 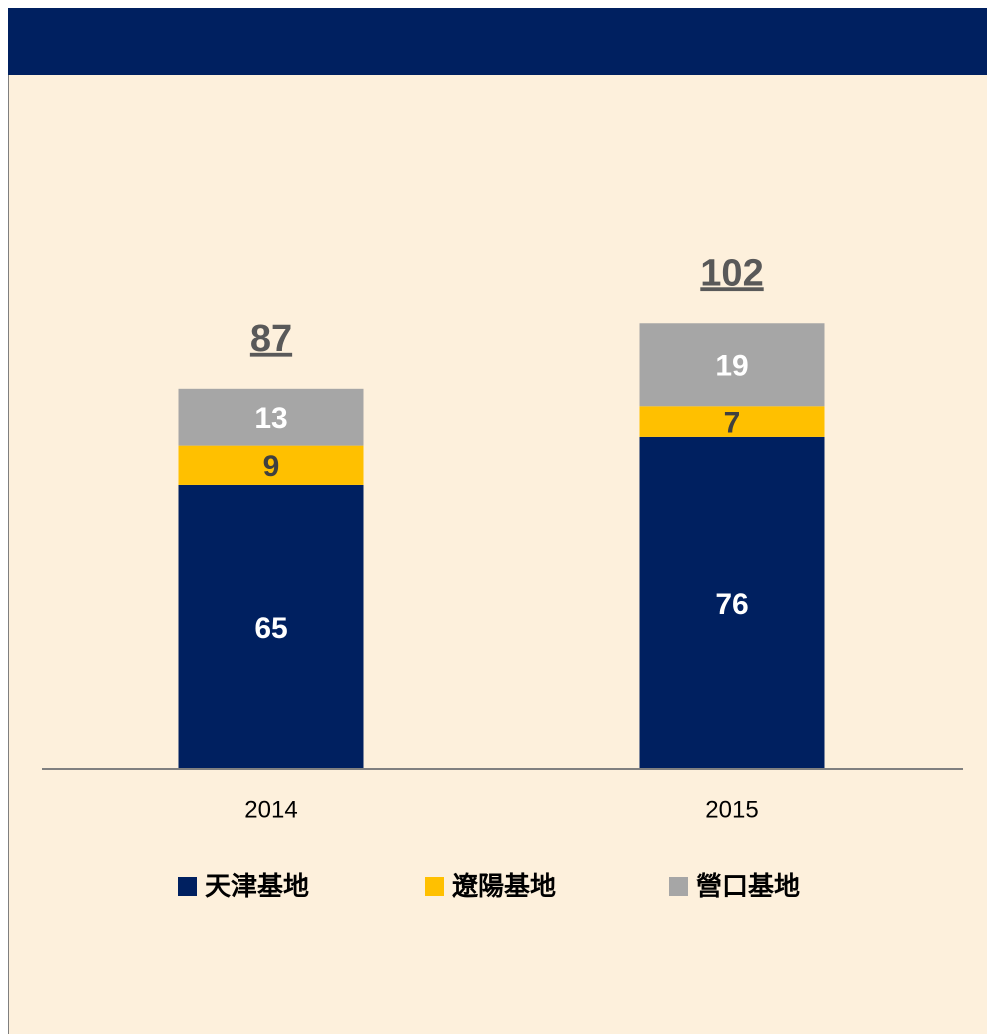 I want to click on data-label: 65, so click(x=270, y=628).